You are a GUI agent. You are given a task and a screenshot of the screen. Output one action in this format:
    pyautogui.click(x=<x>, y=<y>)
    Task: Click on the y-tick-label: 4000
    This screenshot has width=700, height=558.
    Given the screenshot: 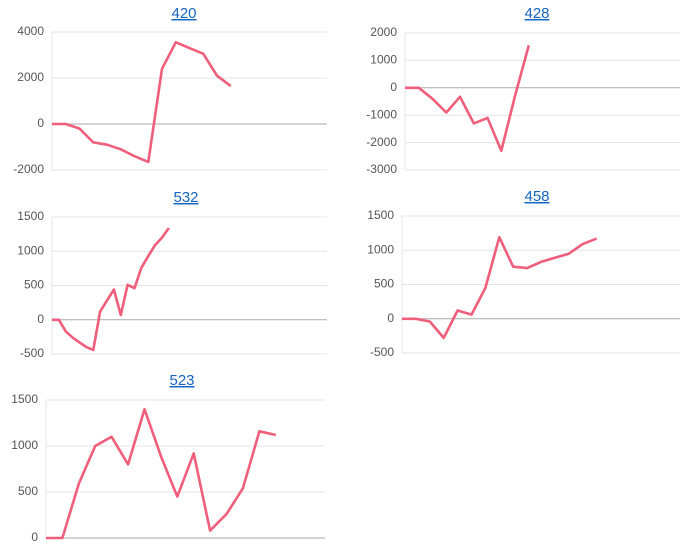 What is the action you would take?
    pyautogui.click(x=30, y=31)
    